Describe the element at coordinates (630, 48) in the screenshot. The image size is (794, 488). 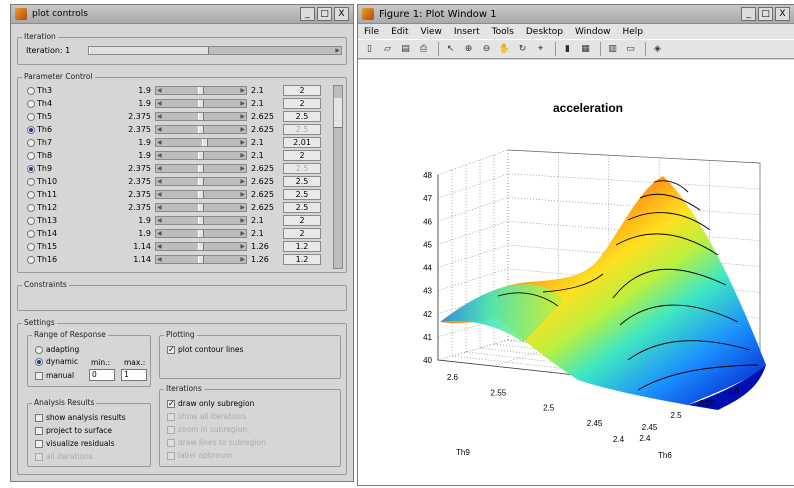
I see `plot-browser-icon: ▭` at that location.